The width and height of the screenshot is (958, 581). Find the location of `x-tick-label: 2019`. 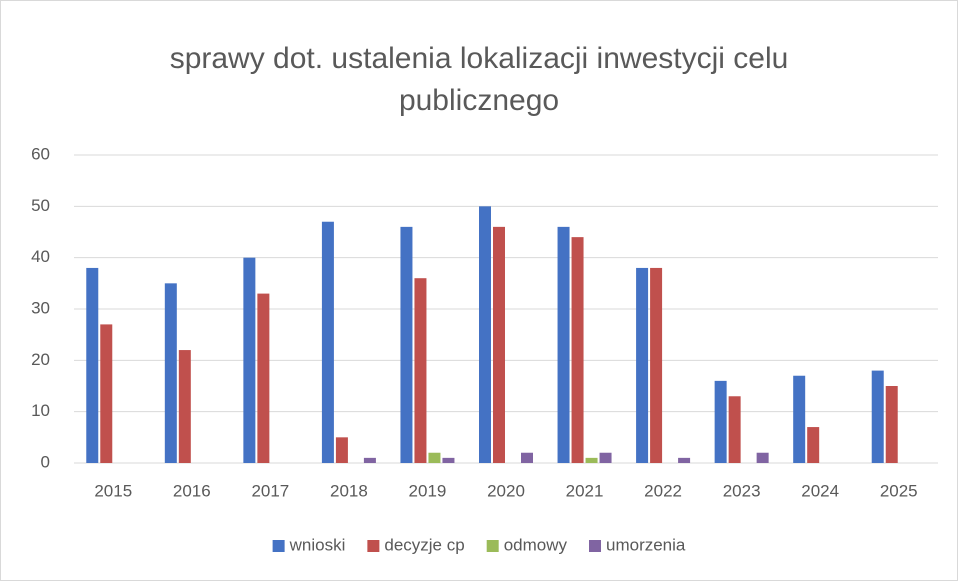

x-tick-label: 2019 is located at coordinates (428, 490).